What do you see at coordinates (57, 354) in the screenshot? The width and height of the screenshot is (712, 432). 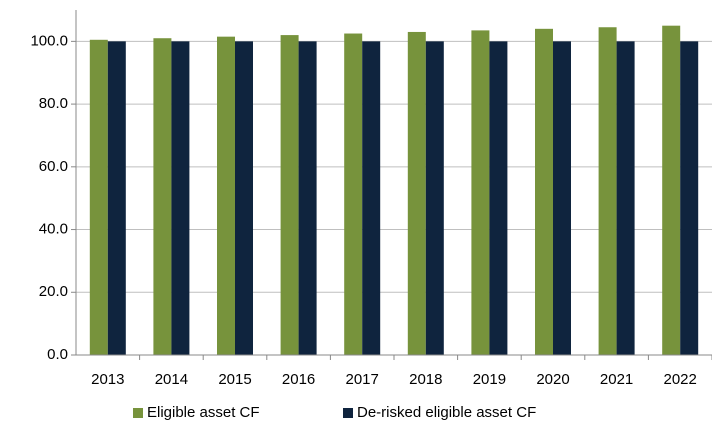 I see `y-tick-label: 0.0` at bounding box center [57, 354].